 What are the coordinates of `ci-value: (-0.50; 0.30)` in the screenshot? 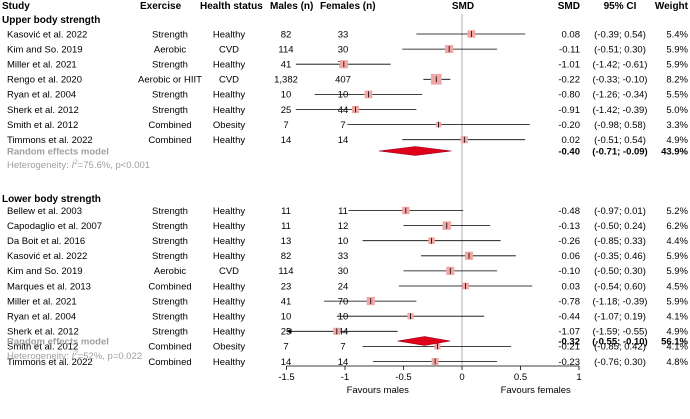 It's located at (620, 271).